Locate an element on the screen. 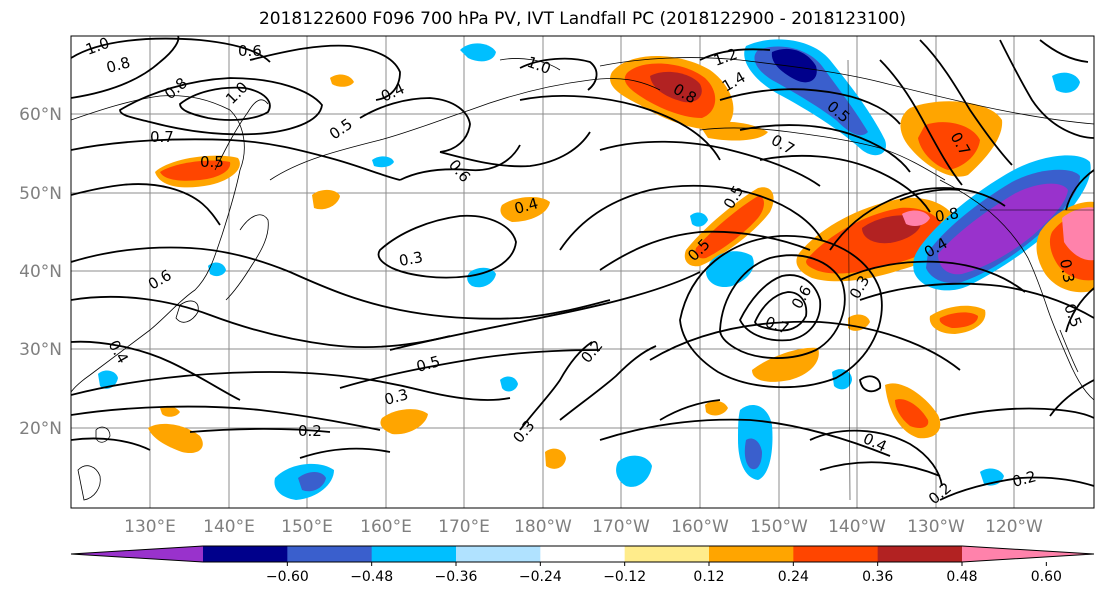  colorbar-tick-label: −0.24 is located at coordinates (540, 577).